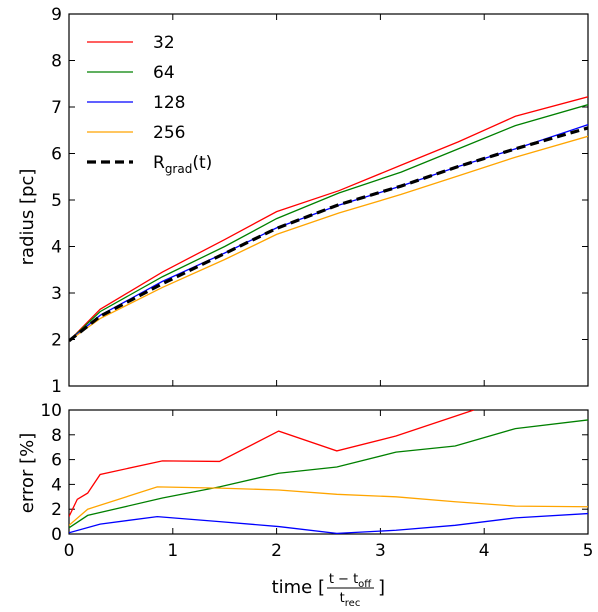 The width and height of the screenshot is (598, 612). Describe the element at coordinates (179, 169) in the screenshot. I see `legend-label-sub: grad` at that location.